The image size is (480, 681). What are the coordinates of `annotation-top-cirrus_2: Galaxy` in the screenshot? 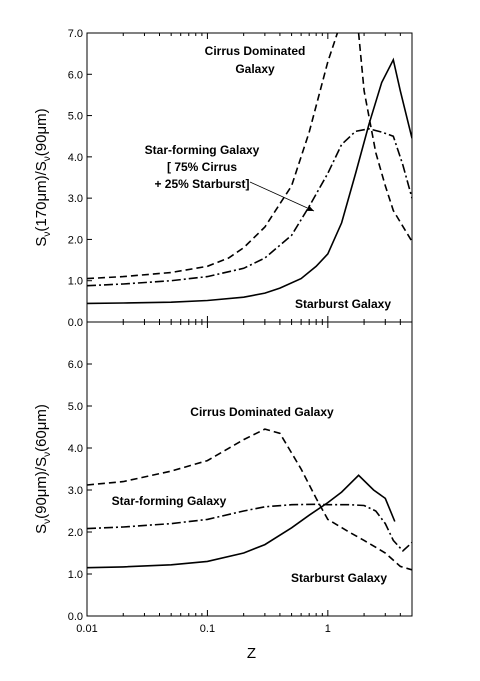 It's located at (255, 69).